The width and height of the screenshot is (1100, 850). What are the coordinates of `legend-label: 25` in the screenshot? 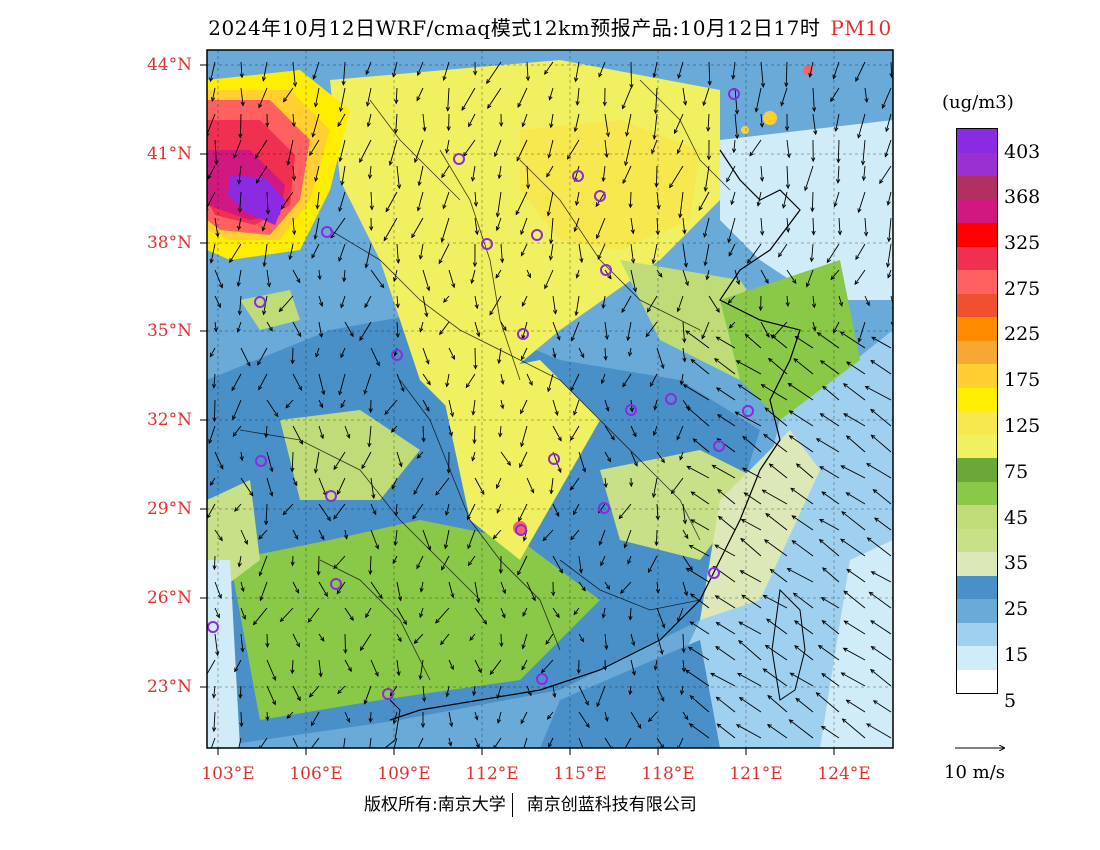 It's located at (1016, 609).